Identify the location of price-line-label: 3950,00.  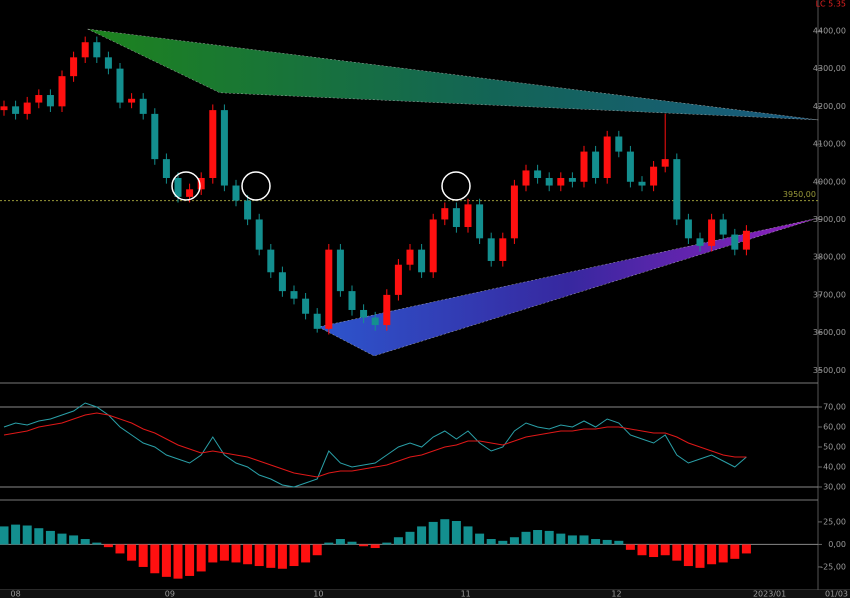
(799, 194).